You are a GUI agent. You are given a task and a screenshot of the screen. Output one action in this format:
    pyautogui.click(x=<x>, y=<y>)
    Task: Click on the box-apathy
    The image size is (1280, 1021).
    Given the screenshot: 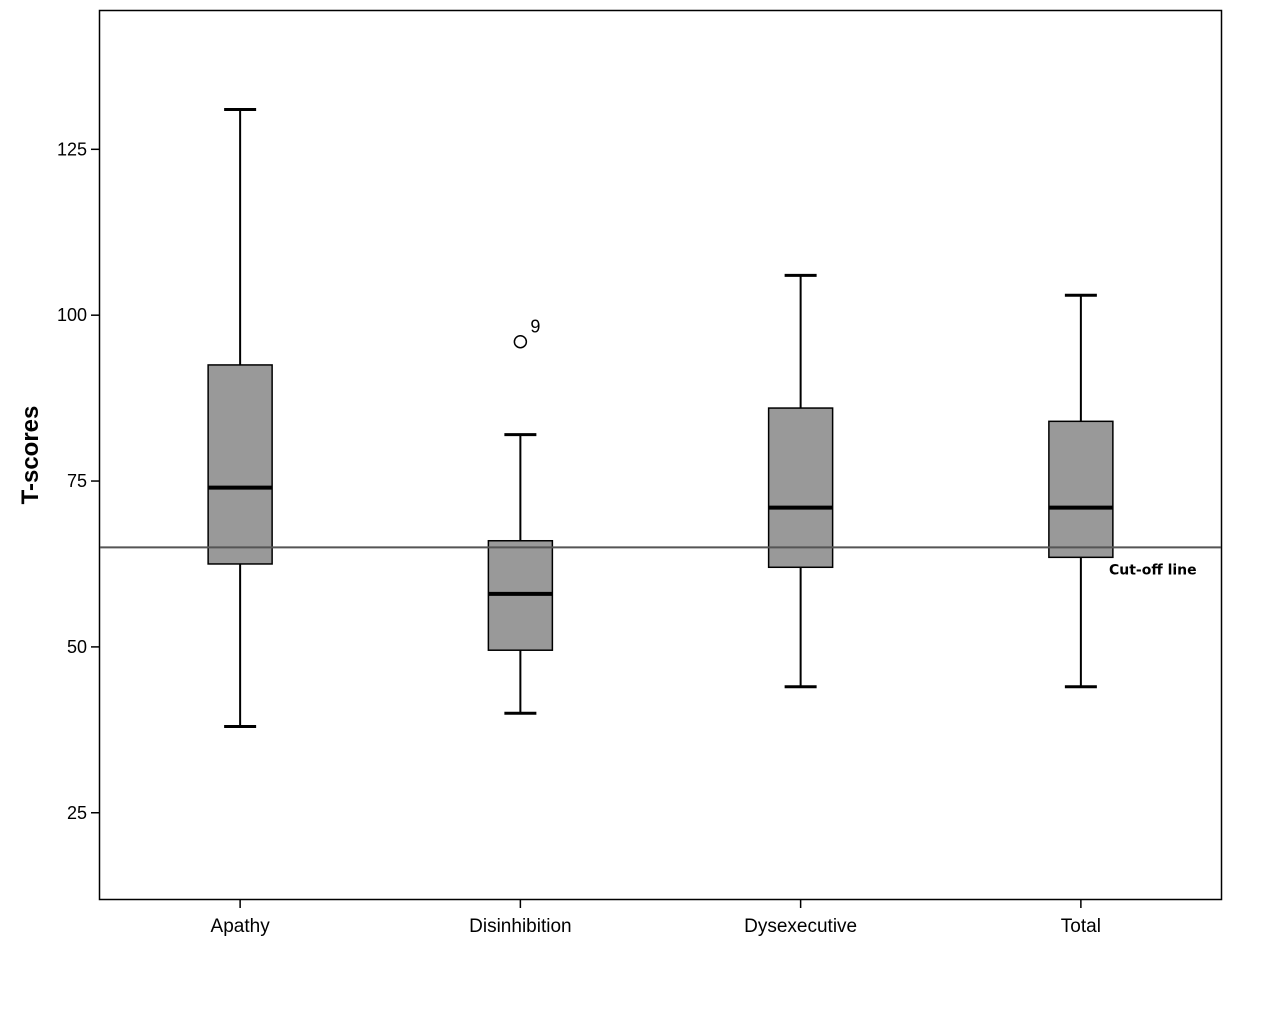 What is the action you would take?
    pyautogui.click(x=240, y=418)
    